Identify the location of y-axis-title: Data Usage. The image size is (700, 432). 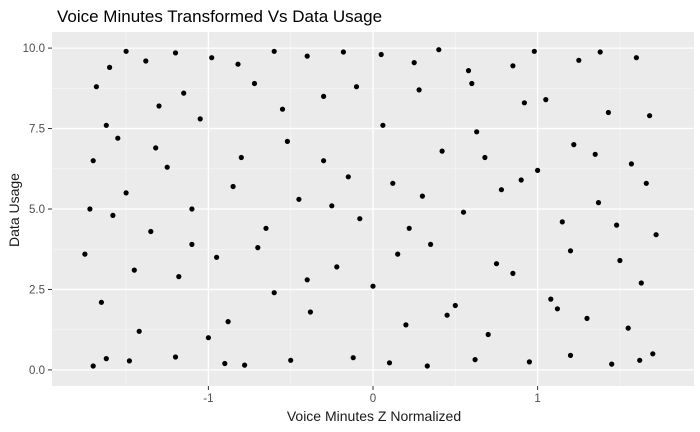
(14, 210).